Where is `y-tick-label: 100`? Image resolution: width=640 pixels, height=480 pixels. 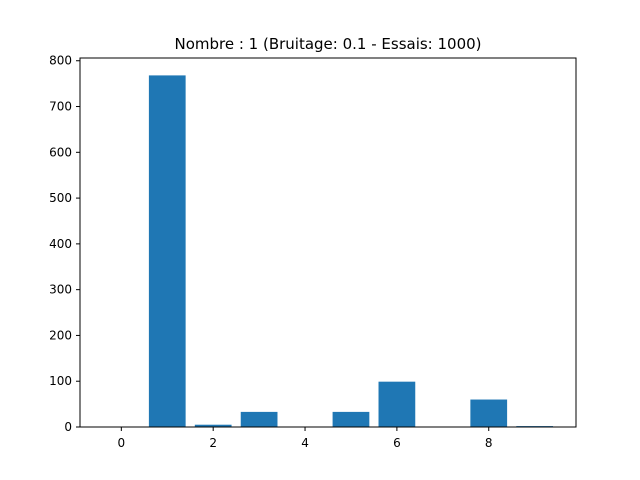
y-tick-label: 100 is located at coordinates (60, 381).